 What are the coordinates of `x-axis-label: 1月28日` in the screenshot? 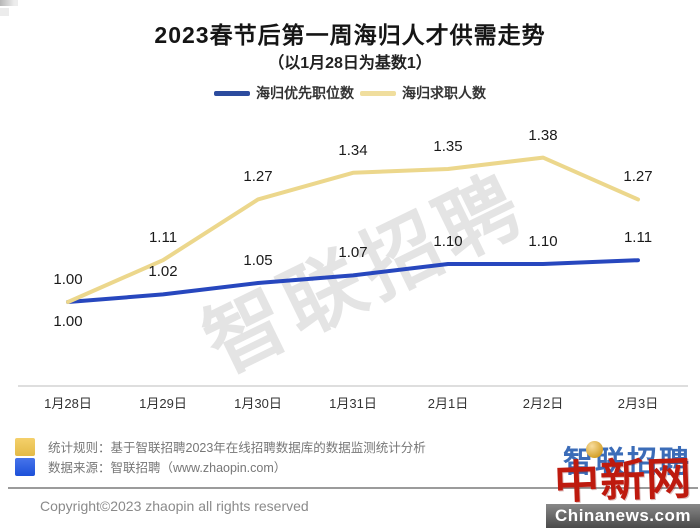 It's located at (68, 403).